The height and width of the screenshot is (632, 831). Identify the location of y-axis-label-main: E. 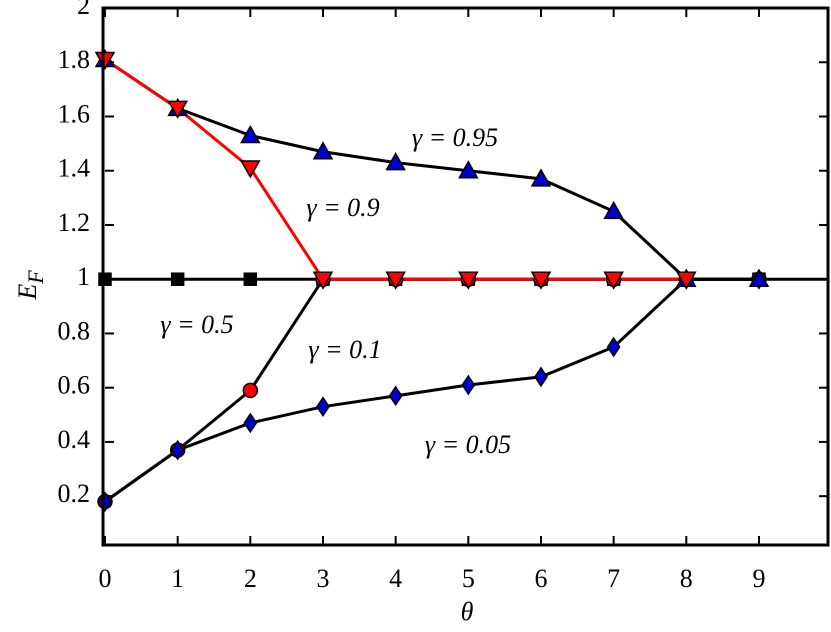
(27, 292).